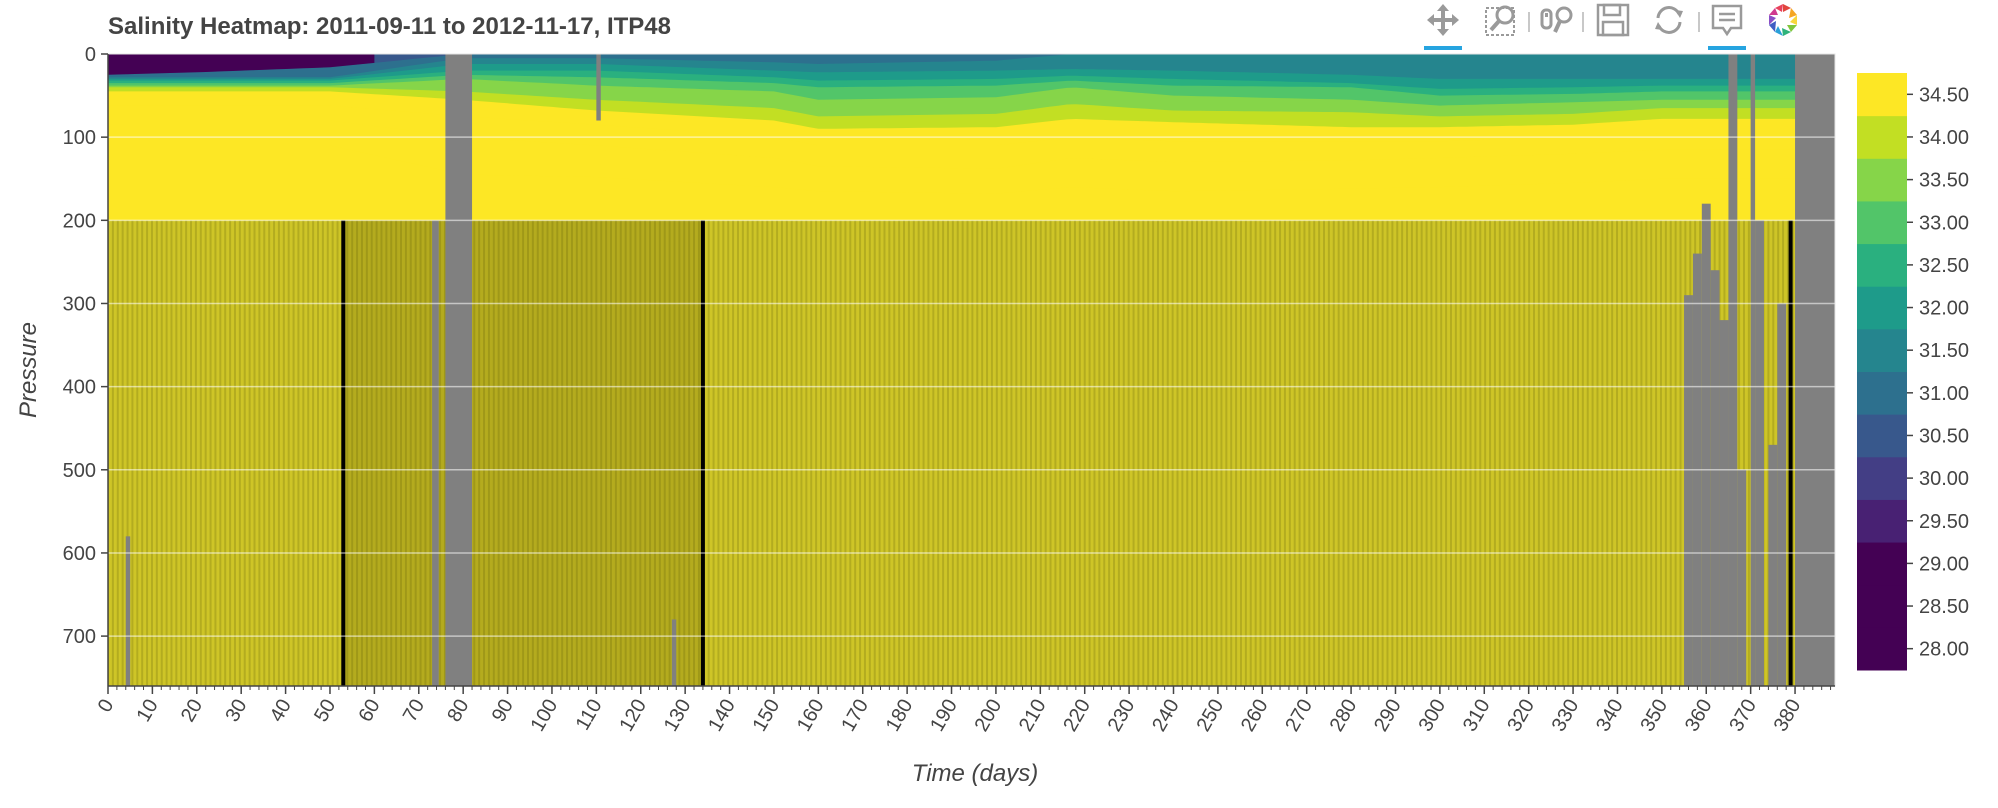 Image resolution: width=1998 pixels, height=808 pixels. I want to click on reset-icon, so click(1669, 22).